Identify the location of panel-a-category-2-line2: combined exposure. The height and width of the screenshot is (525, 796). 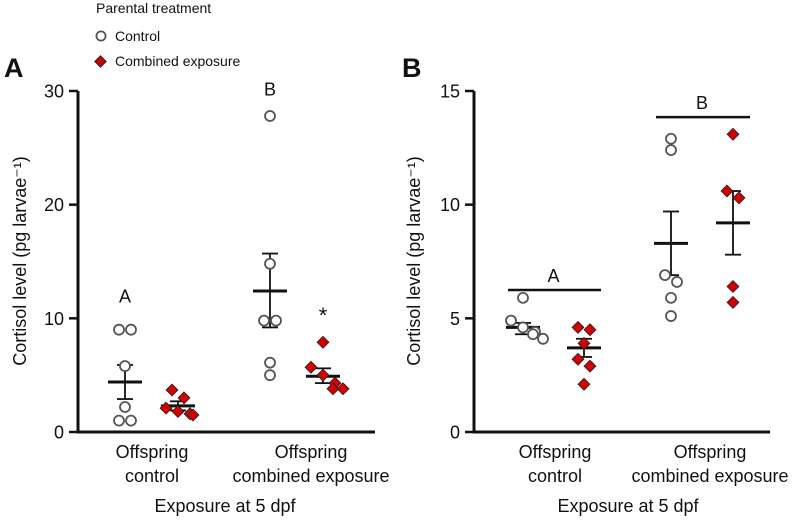
(310, 476).